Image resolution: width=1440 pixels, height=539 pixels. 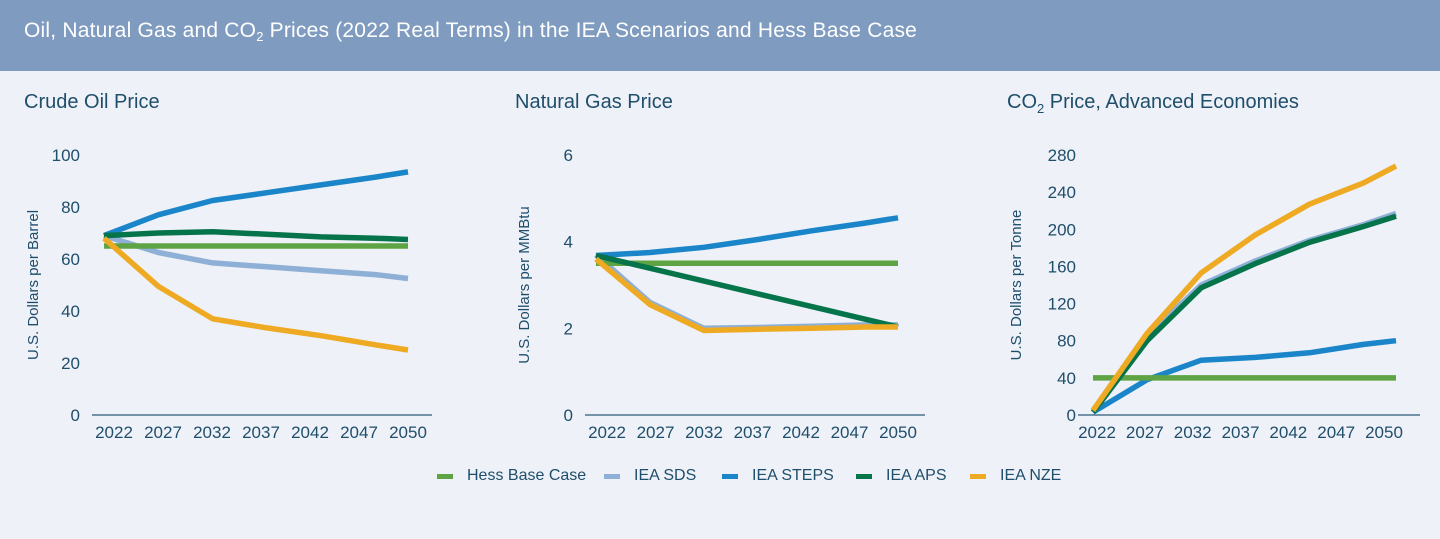 I want to click on chart-title: Crude Oil Price, so click(x=92, y=102).